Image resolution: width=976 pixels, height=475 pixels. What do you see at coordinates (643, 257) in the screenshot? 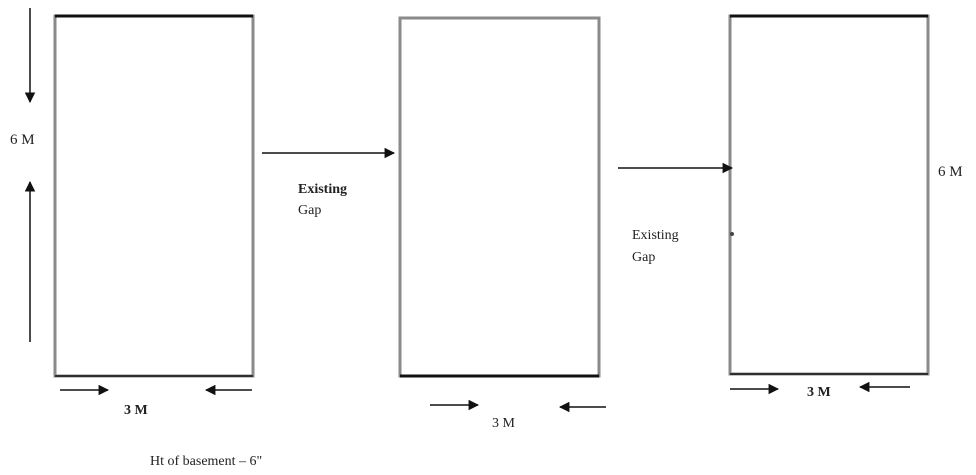
I see `gap-label-2-line2: Gap` at bounding box center [643, 257].